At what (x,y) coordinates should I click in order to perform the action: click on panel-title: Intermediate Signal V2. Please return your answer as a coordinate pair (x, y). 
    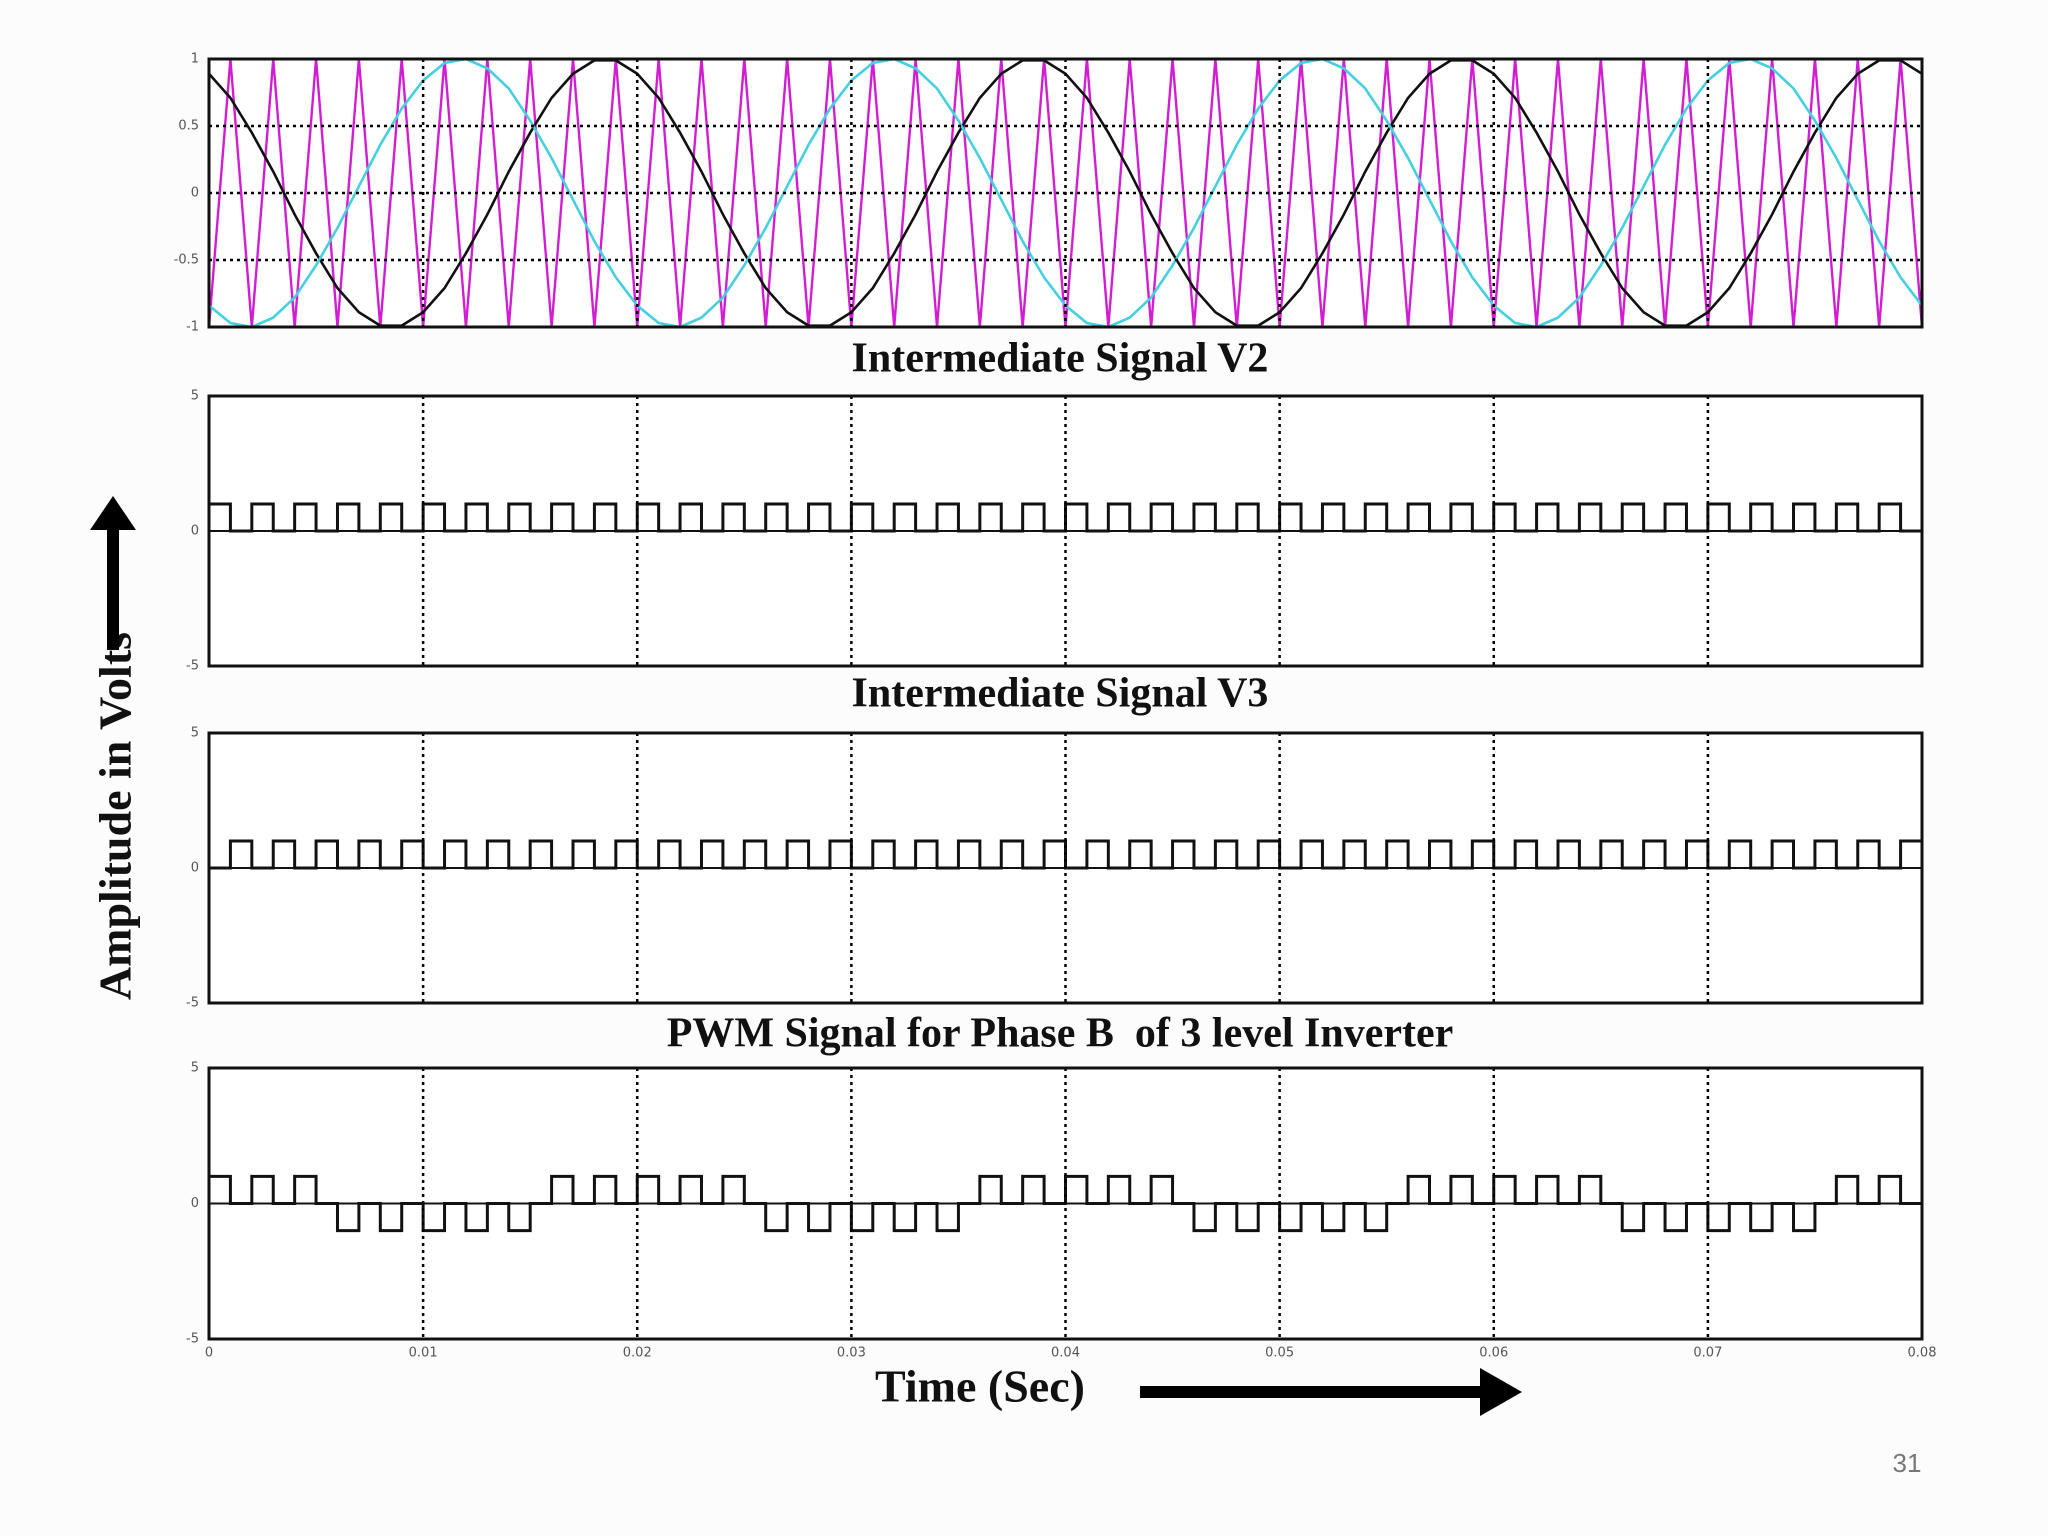
    Looking at the image, I should click on (1060, 359).